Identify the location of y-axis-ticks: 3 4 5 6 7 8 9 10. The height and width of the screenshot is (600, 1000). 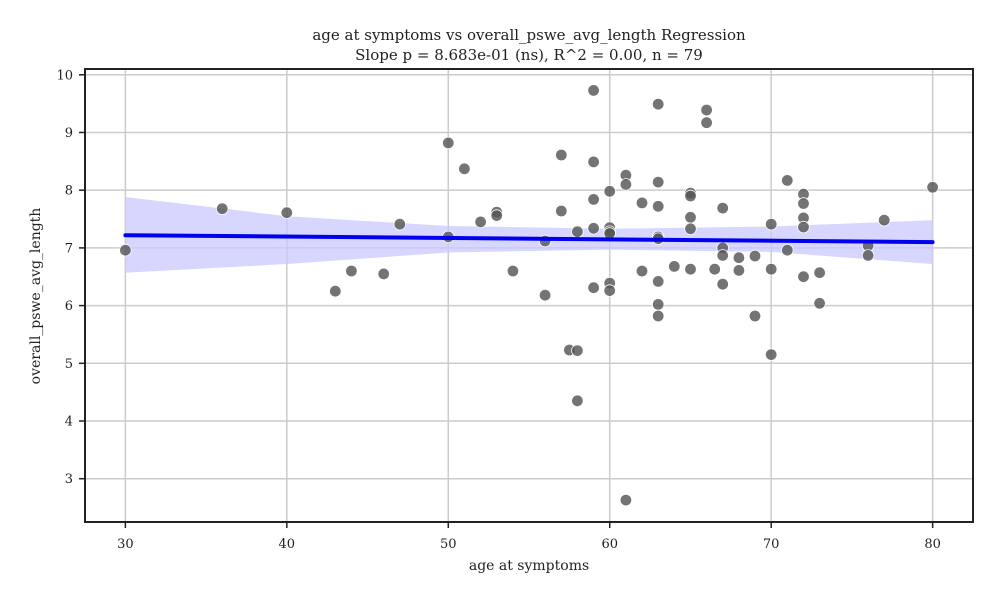
(70, 277).